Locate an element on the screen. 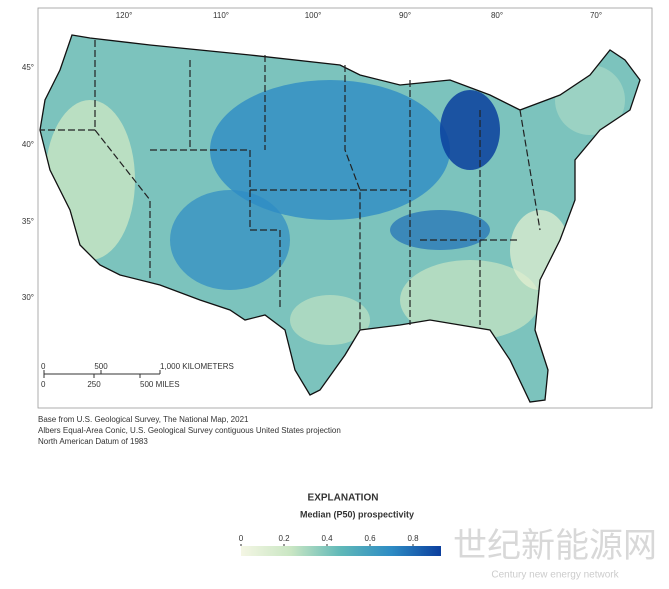 The width and height of the screenshot is (669, 589). km-label: 500 is located at coordinates (101, 366).